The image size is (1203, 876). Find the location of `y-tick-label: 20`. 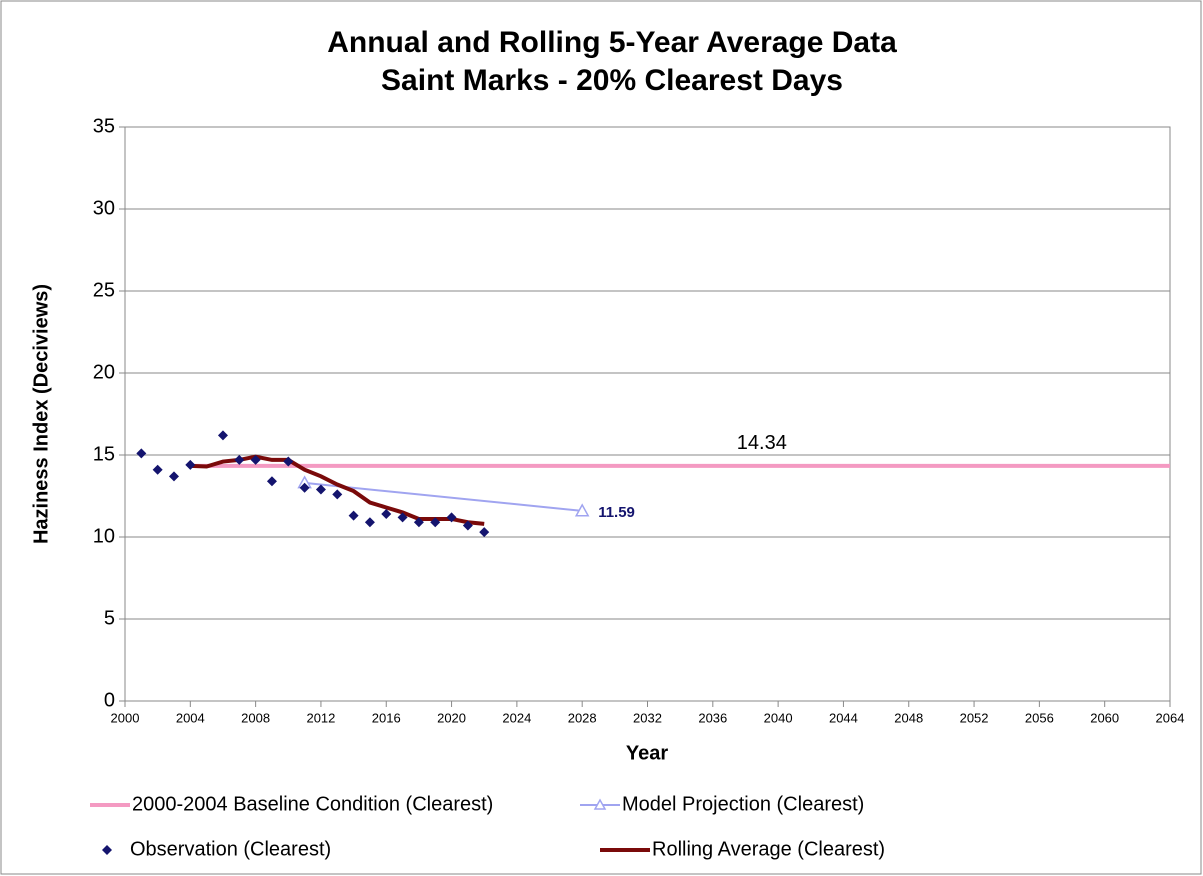

y-tick-label: 20 is located at coordinates (104, 372).